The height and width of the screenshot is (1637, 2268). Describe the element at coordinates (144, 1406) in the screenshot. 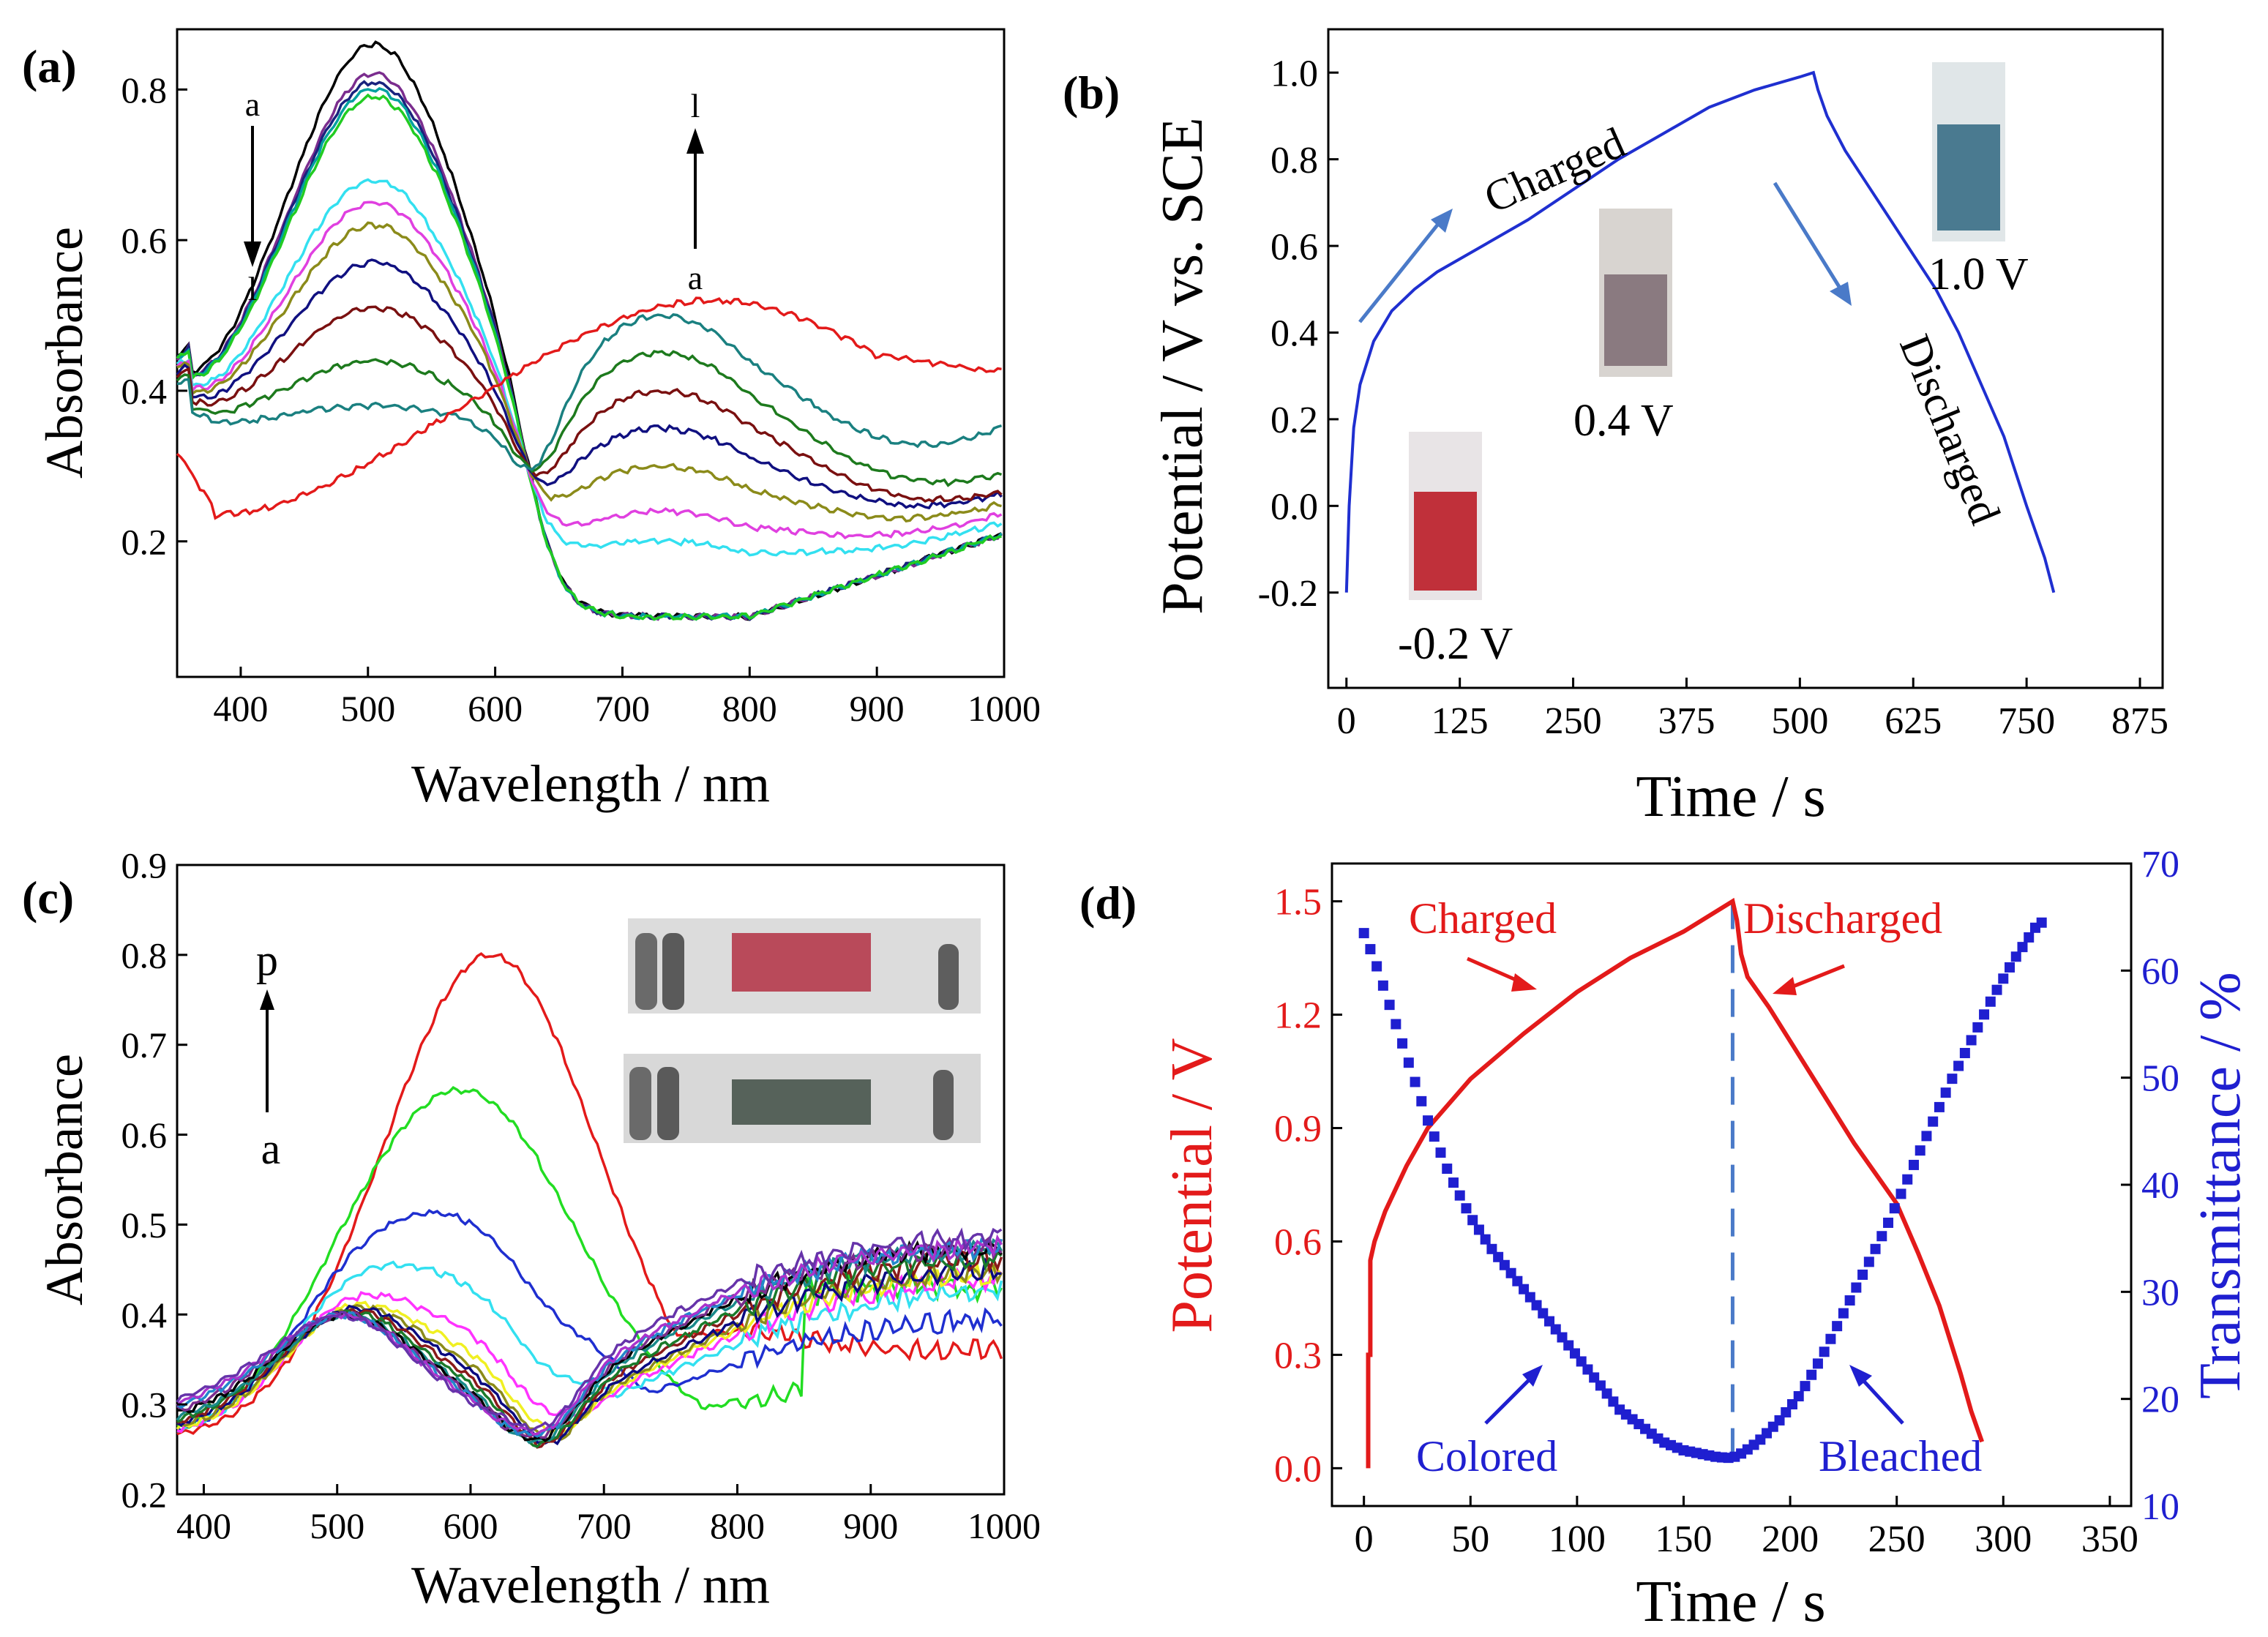

I see `y-tick-label: 0.3` at that location.